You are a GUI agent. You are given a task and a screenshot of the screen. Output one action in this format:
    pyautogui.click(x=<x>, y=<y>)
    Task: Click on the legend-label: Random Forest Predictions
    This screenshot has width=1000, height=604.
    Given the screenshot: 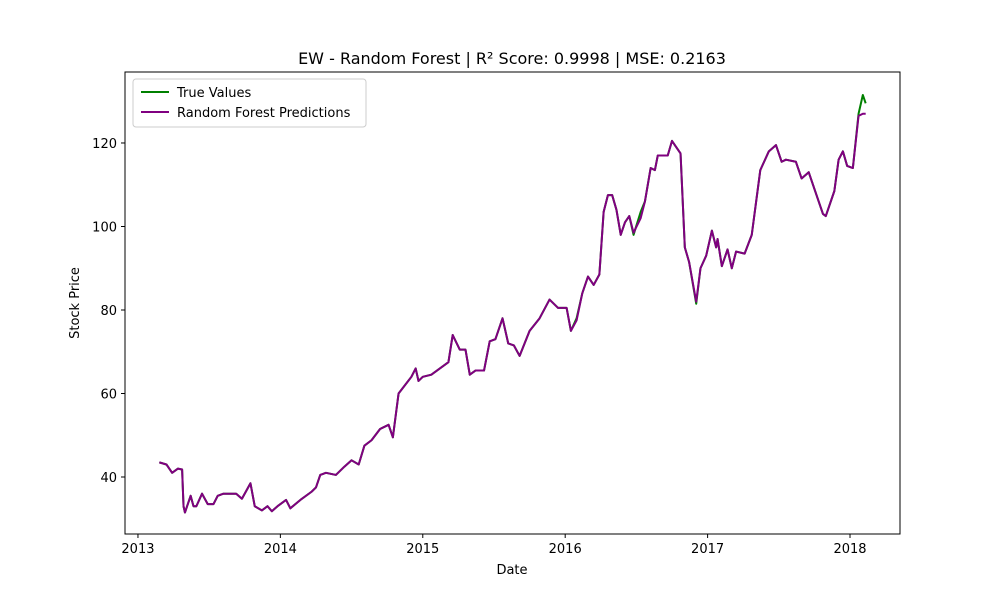 What is the action you would take?
    pyautogui.click(x=264, y=113)
    